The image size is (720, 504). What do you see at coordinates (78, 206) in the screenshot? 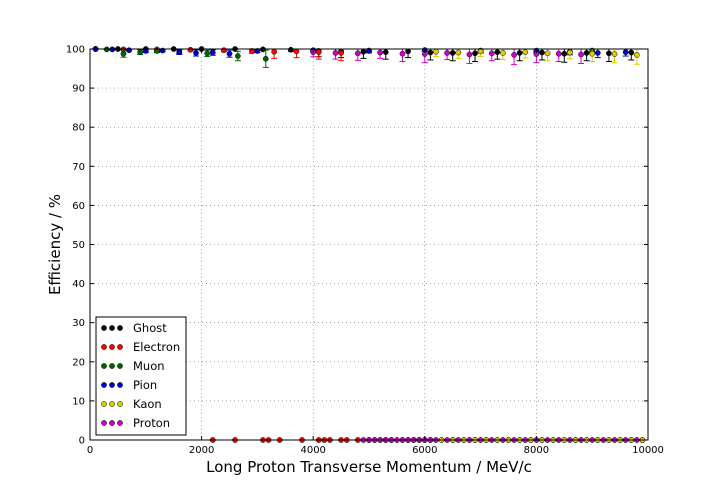
I see `y-tick-label: 60` at bounding box center [78, 206].